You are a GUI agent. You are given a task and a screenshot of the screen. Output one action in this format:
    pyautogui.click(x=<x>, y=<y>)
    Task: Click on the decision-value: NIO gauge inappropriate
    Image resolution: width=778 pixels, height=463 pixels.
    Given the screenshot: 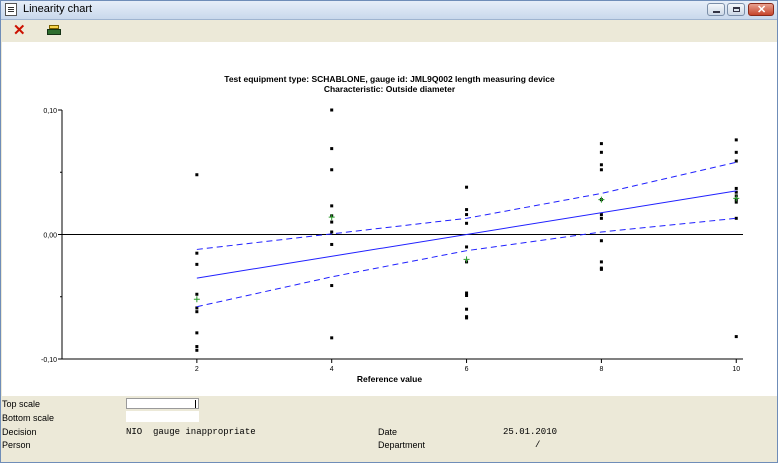 What is the action you would take?
    pyautogui.click(x=191, y=432)
    